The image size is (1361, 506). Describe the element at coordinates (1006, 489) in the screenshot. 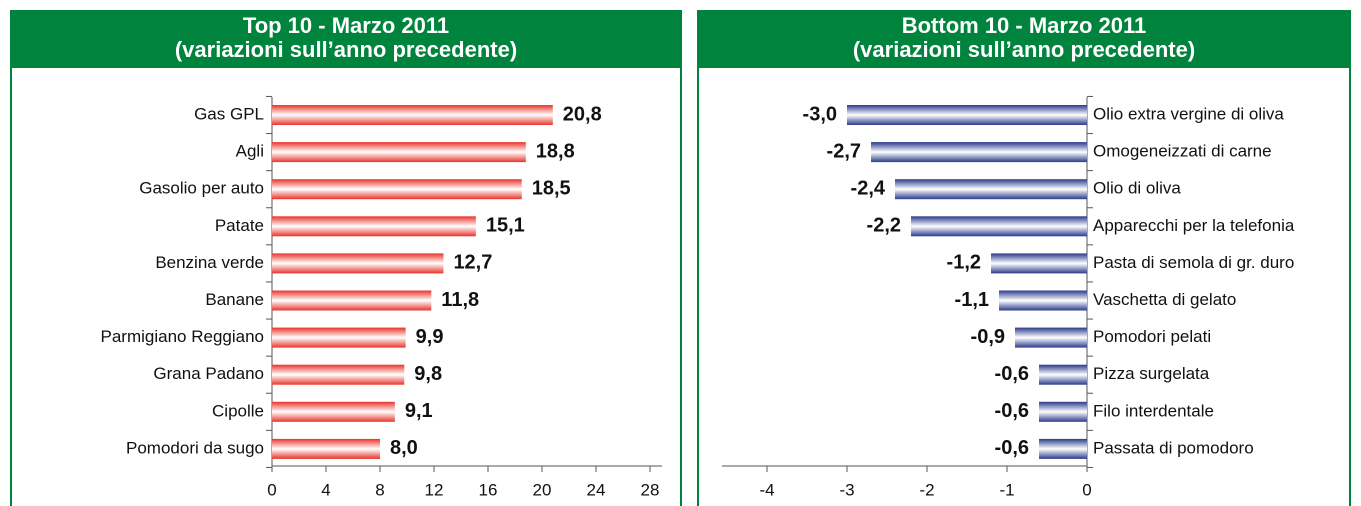

I see `x-tick-label: -1` at that location.